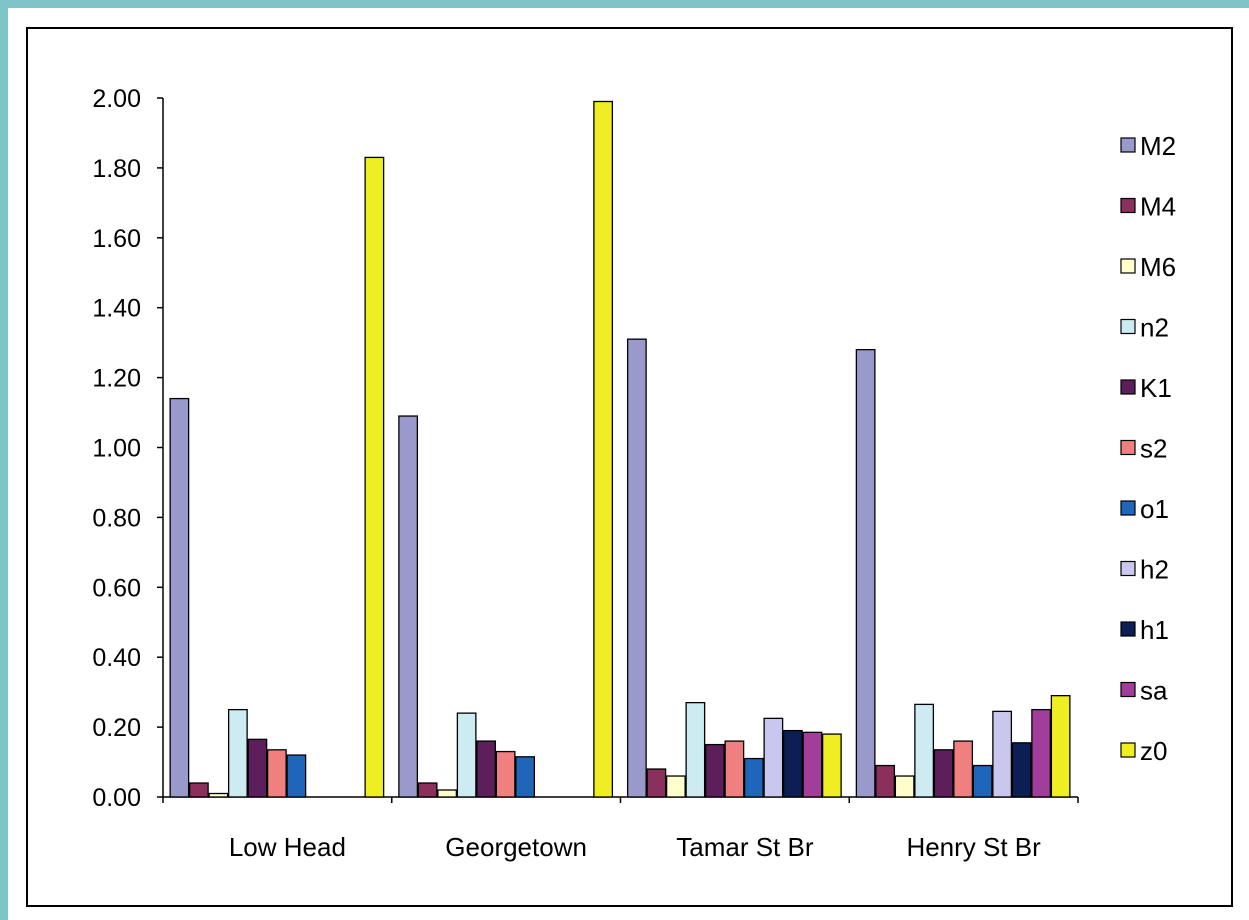 This screenshot has width=1249, height=920. I want to click on legend-swatch-n2, so click(1128, 326).